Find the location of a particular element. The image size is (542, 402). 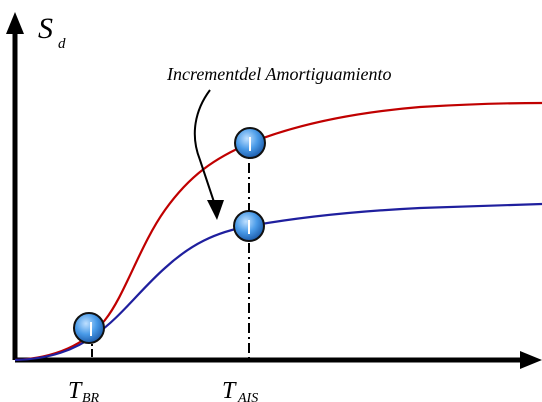

y-axis-label: S is located at coordinates (45, 28).